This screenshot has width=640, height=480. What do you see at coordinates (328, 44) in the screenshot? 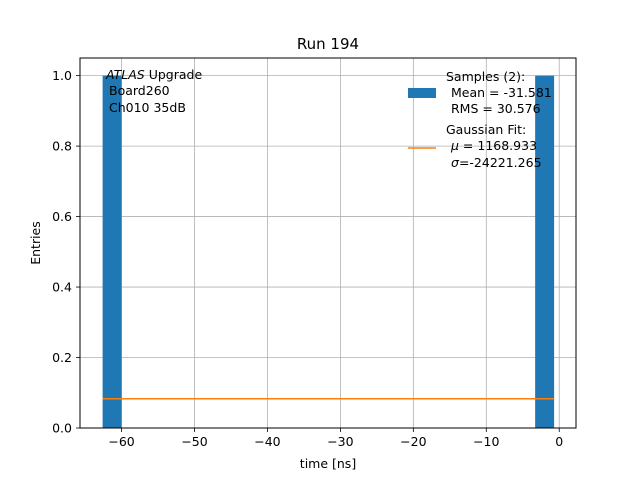
I see `chart-title: Run 194` at bounding box center [328, 44].